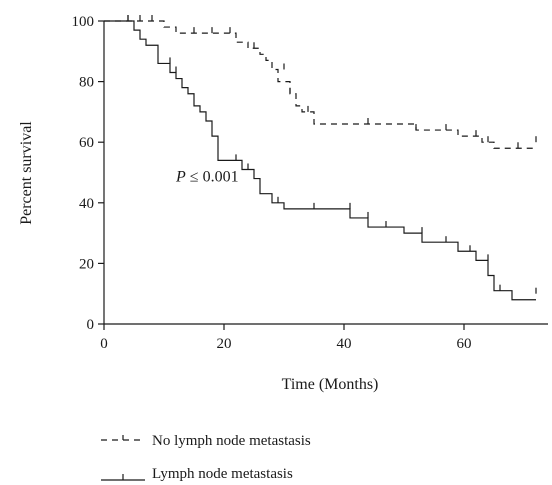 The height and width of the screenshot is (485, 552). I want to click on legend-item-metastasis: Lymph node metastasis, so click(197, 474).